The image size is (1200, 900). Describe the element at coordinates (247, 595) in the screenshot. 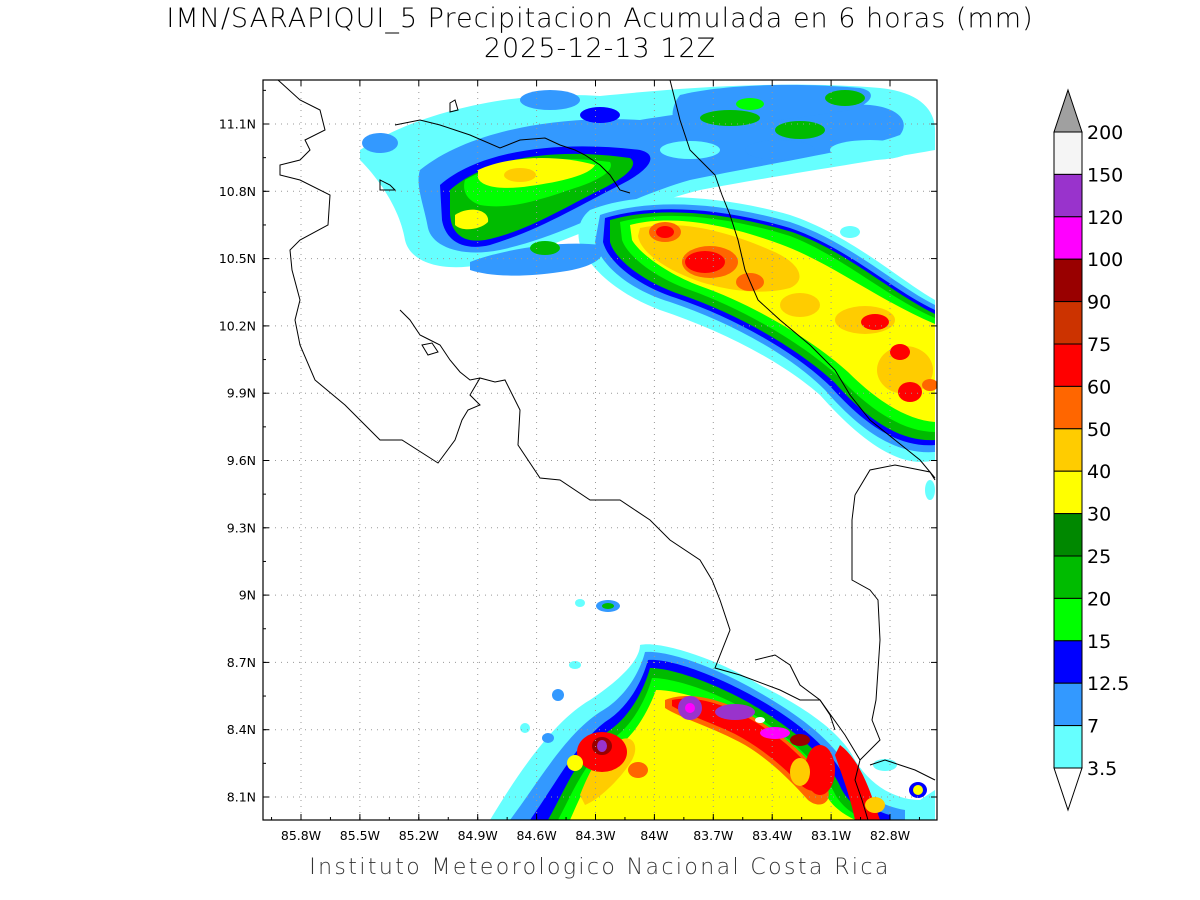

I see `y-tick-label: 9N` at that location.